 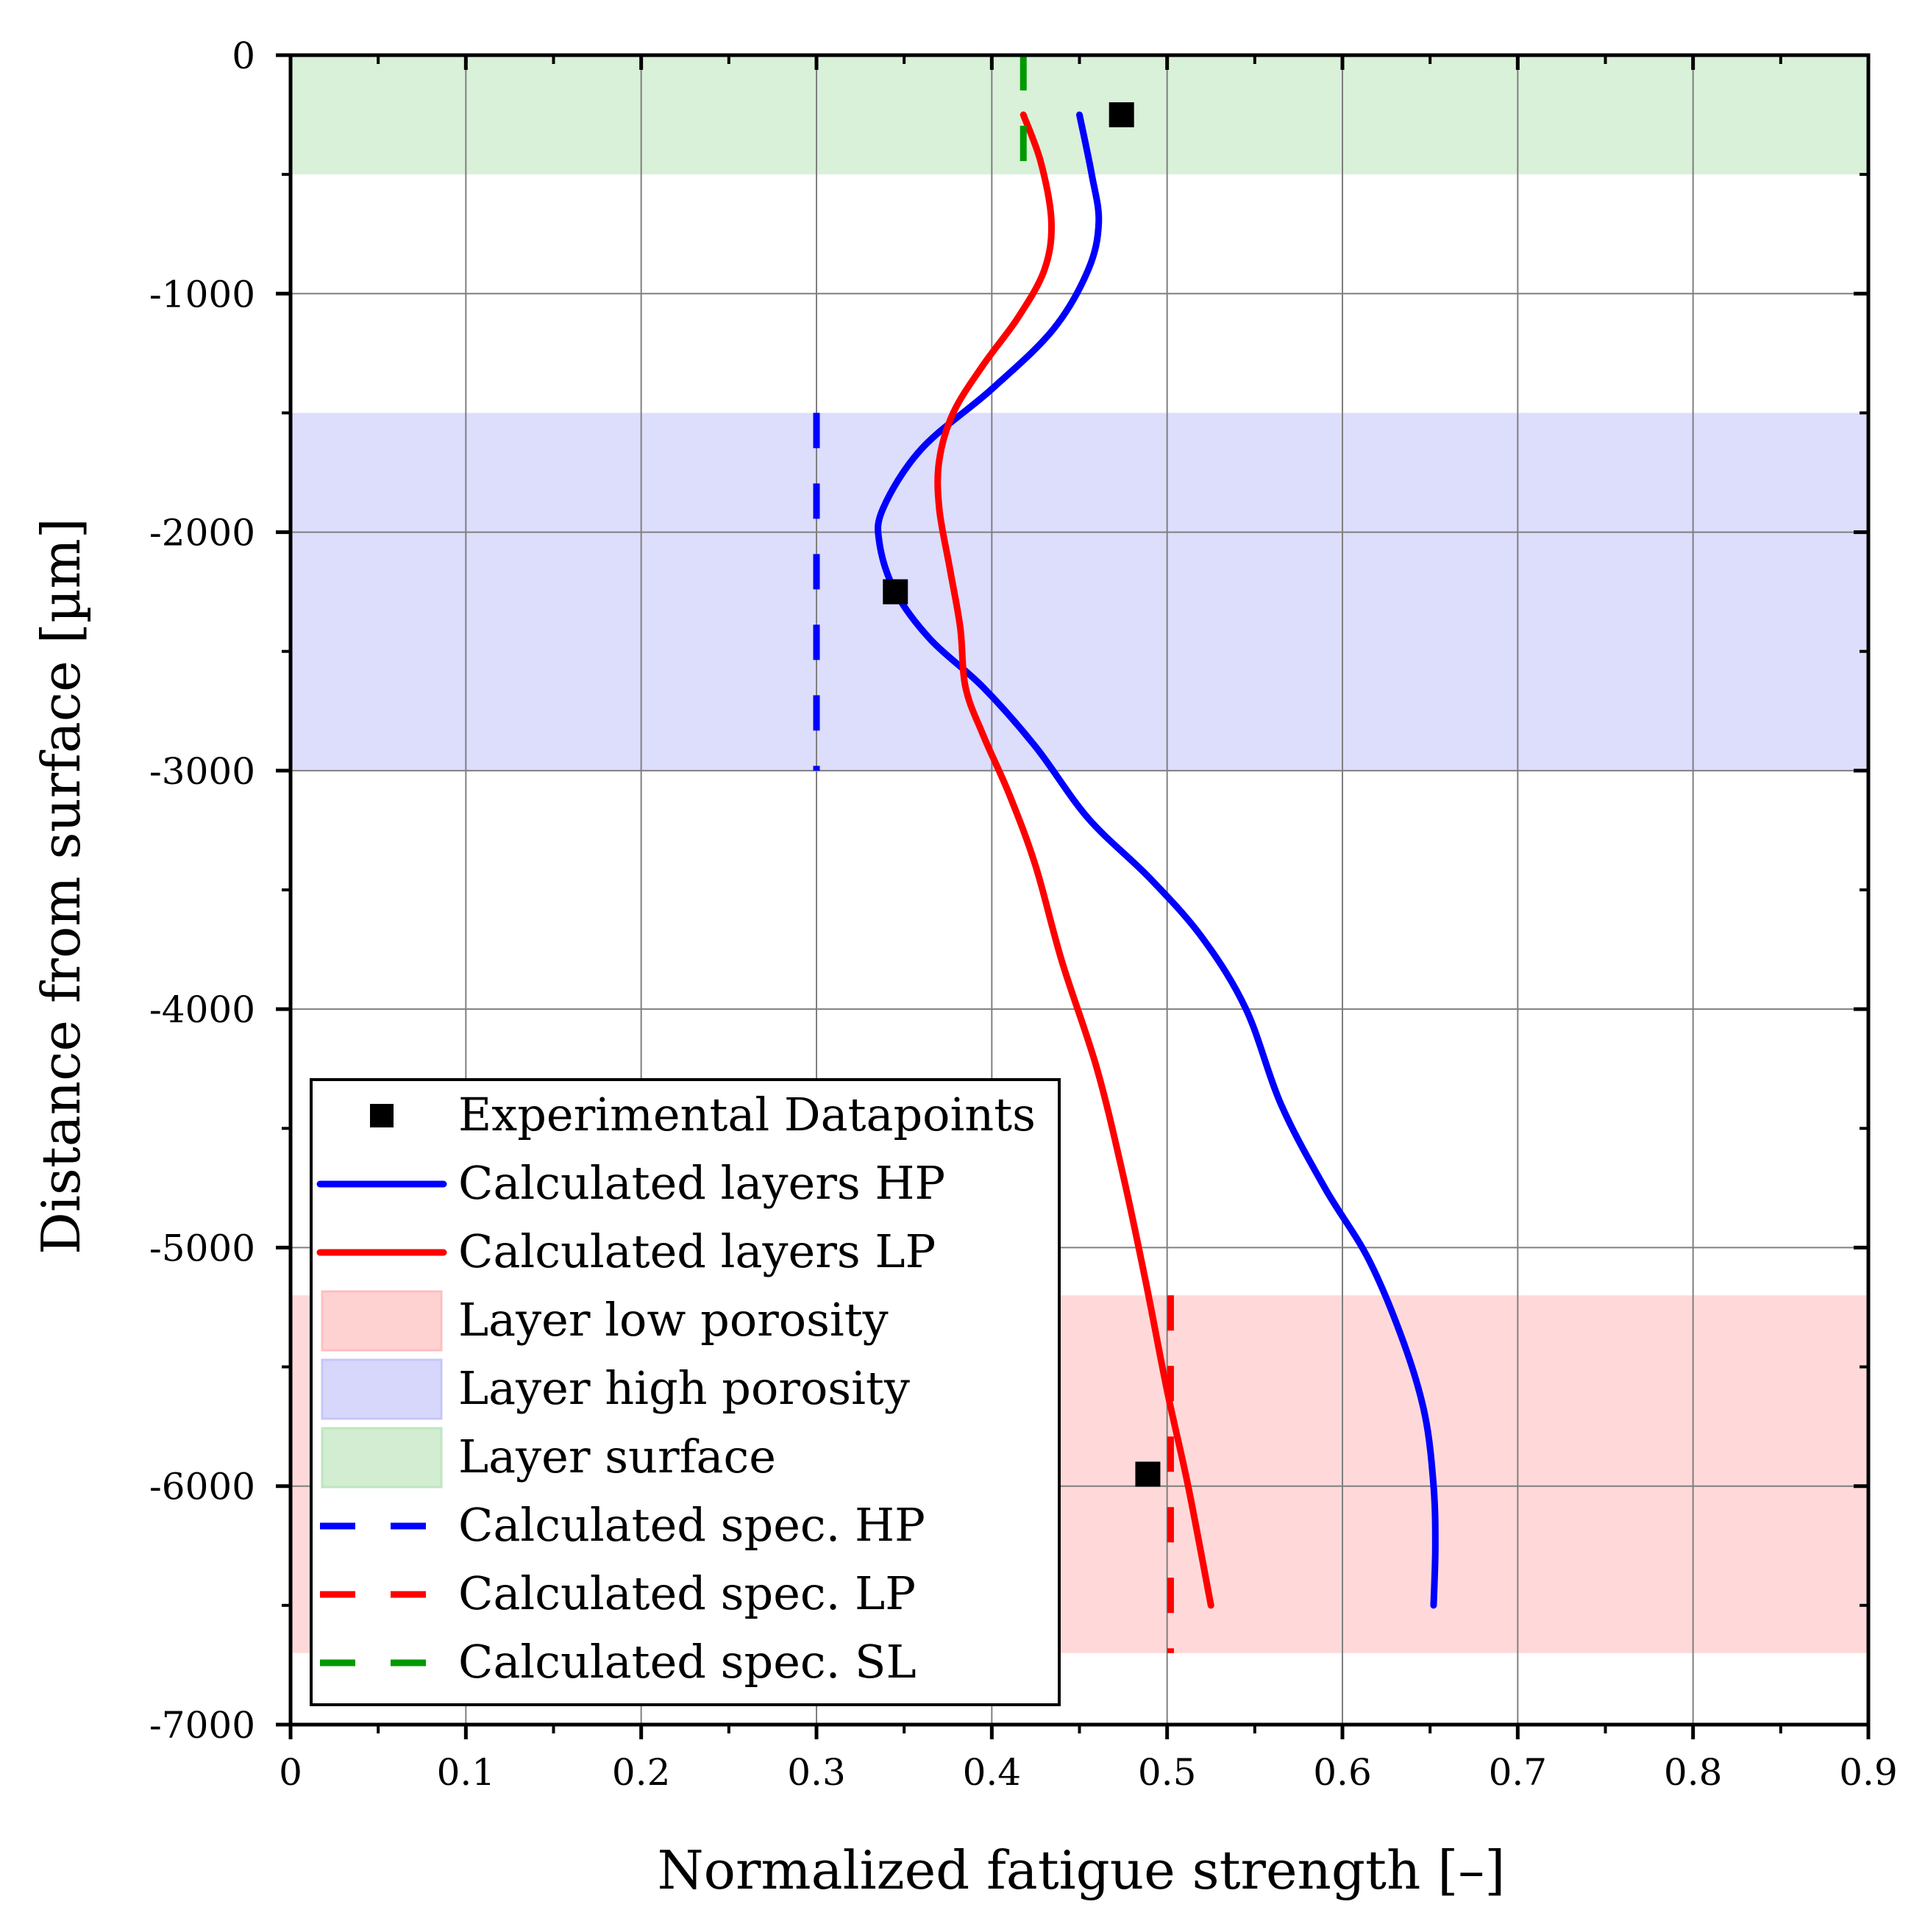 What do you see at coordinates (641, 1772) in the screenshot?
I see `x-tick-label: 0.2` at bounding box center [641, 1772].